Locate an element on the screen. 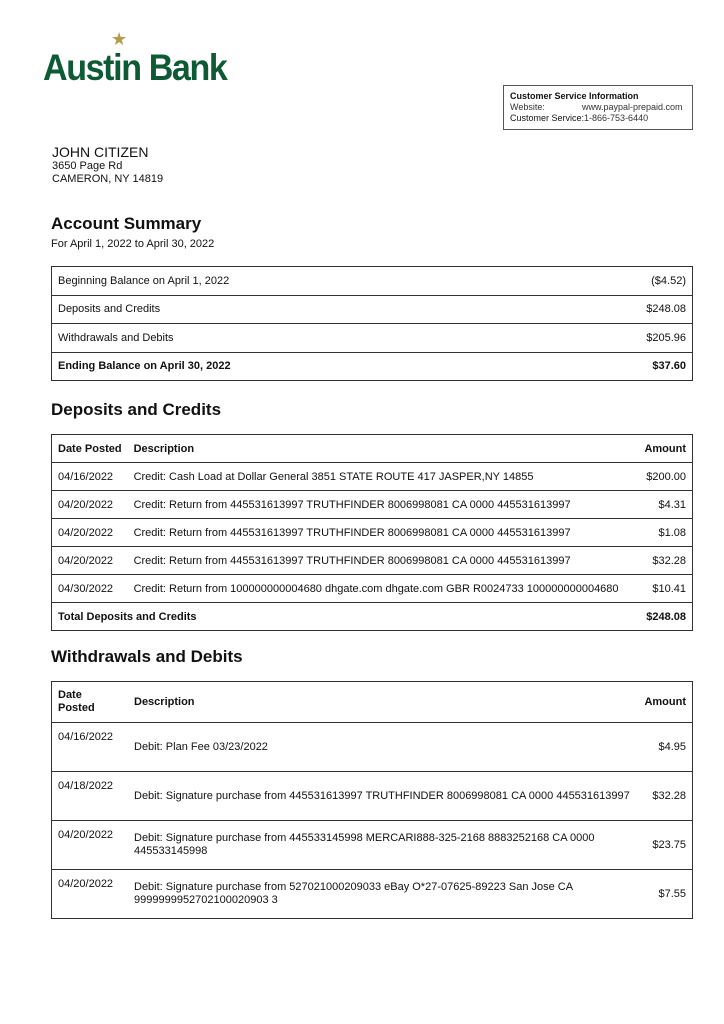  summary-row: Withdrawals and Debits $205.96 is located at coordinates (372, 338).